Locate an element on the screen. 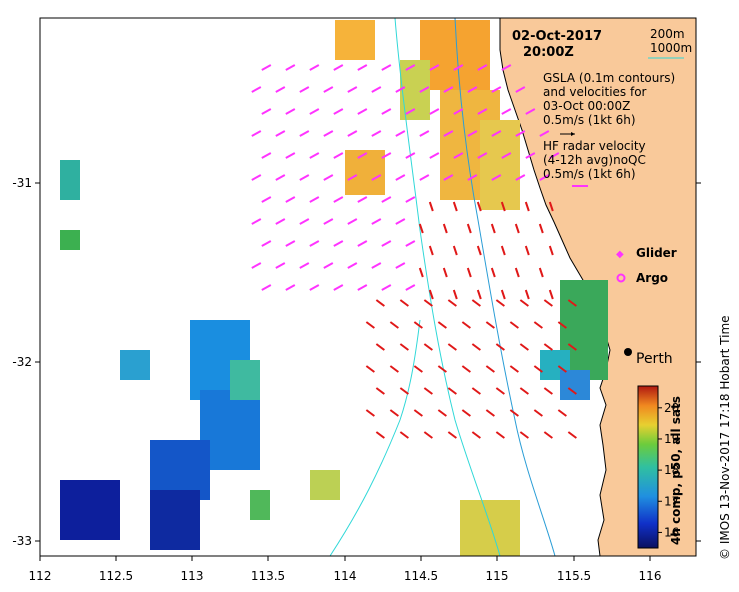 The height and width of the screenshot is (592, 739). perth-marker is located at coordinates (628, 352).